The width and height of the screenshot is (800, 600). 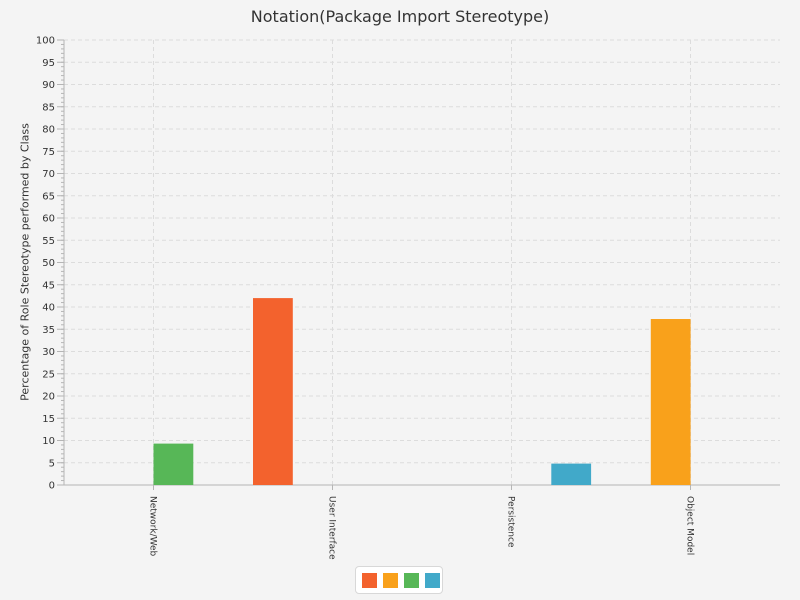 What do you see at coordinates (48, 174) in the screenshot?
I see `y-tick-label: 70` at bounding box center [48, 174].